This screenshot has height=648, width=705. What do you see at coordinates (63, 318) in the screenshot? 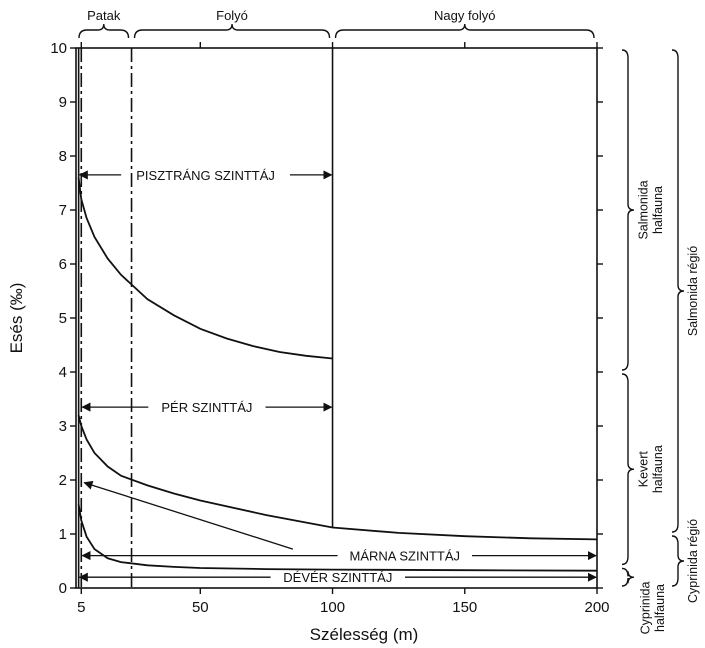
I see `y-tick-label: 5` at bounding box center [63, 318].